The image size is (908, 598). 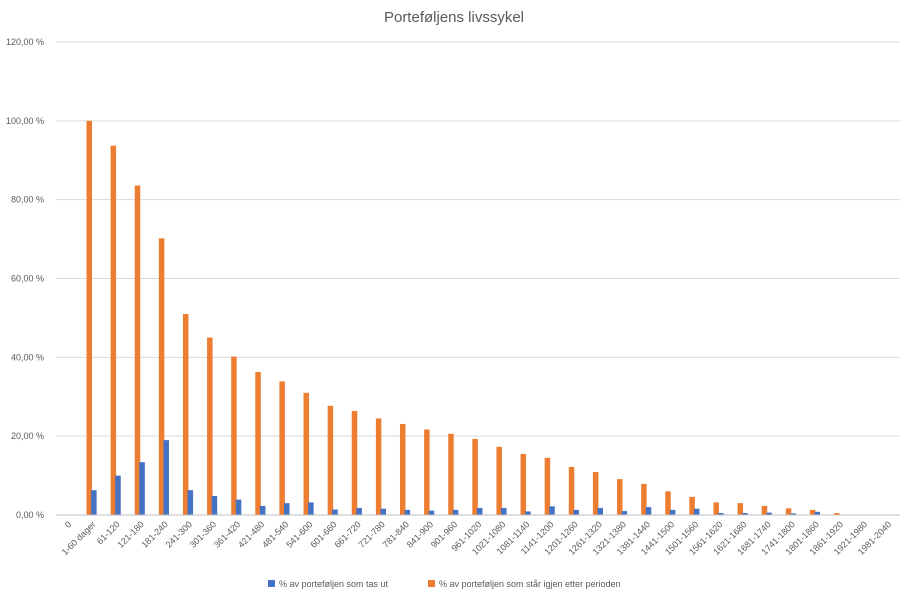 I want to click on y-tick-label: 60,00 %, so click(x=27, y=279).